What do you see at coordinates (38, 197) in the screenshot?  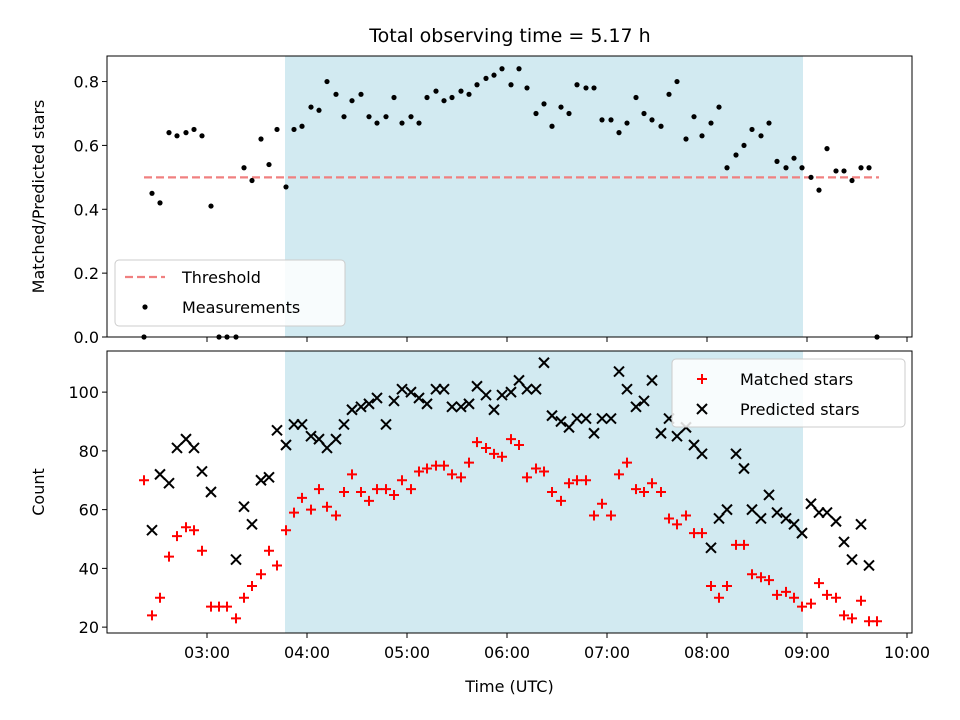 I see `y-axis-label: Matched/Predicted stars` at bounding box center [38, 197].